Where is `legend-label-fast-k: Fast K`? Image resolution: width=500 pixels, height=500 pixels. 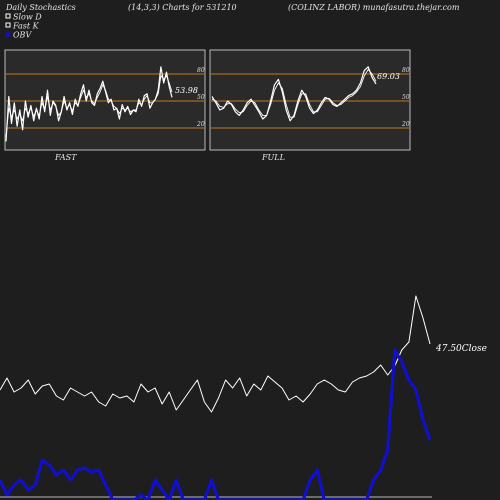
legend-label-fast-k: Fast K is located at coordinates (26, 26).